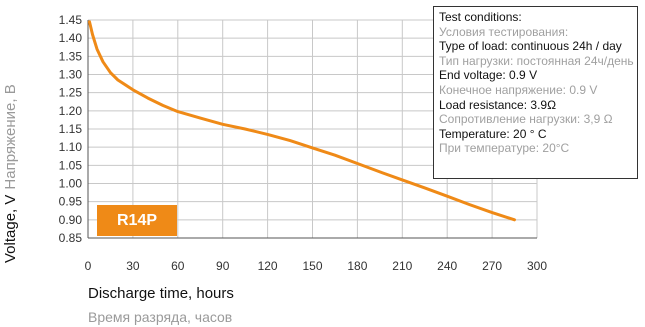  Describe the element at coordinates (537, 266) in the screenshot. I see `x-tick-label: 300` at that location.